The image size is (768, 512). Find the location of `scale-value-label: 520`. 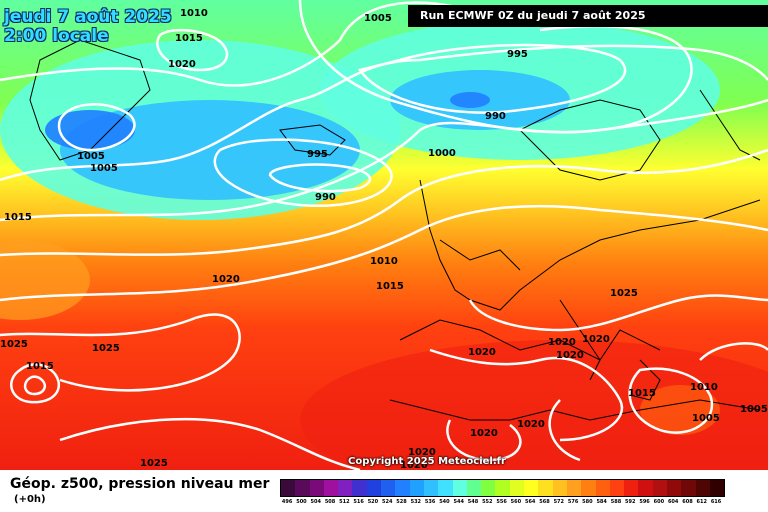

scale-value-label: 520 is located at coordinates (373, 502).